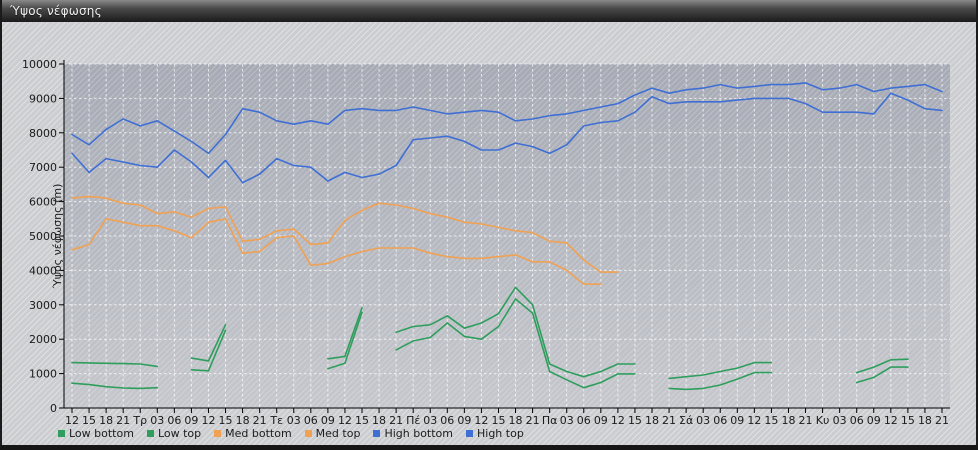  What do you see at coordinates (53, 408) in the screenshot?
I see `y-tick-label: 0` at bounding box center [53, 408].